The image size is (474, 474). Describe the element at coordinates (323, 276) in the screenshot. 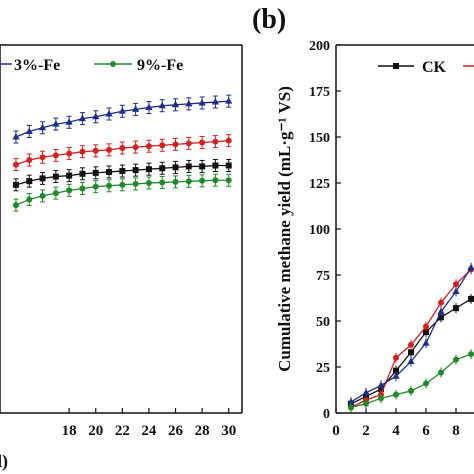

I see `right-y-tick-label: 75` at that location.